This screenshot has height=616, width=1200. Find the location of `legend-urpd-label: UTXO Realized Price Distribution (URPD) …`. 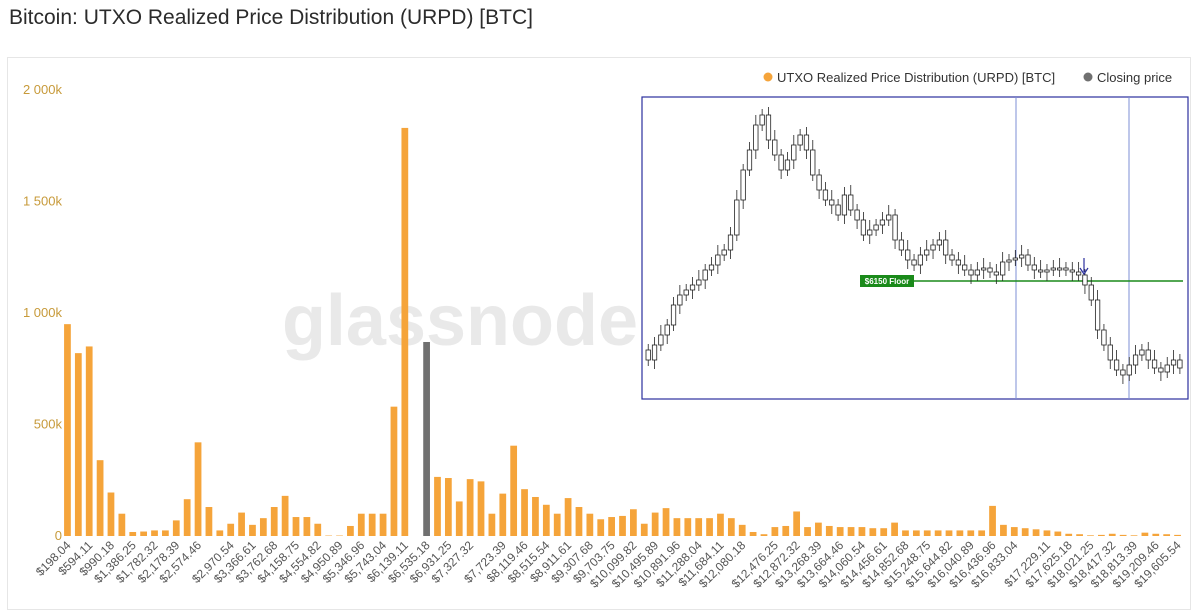

legend-urpd-label: UTXO Realized Price Distribution (URPD) … is located at coordinates (916, 77).